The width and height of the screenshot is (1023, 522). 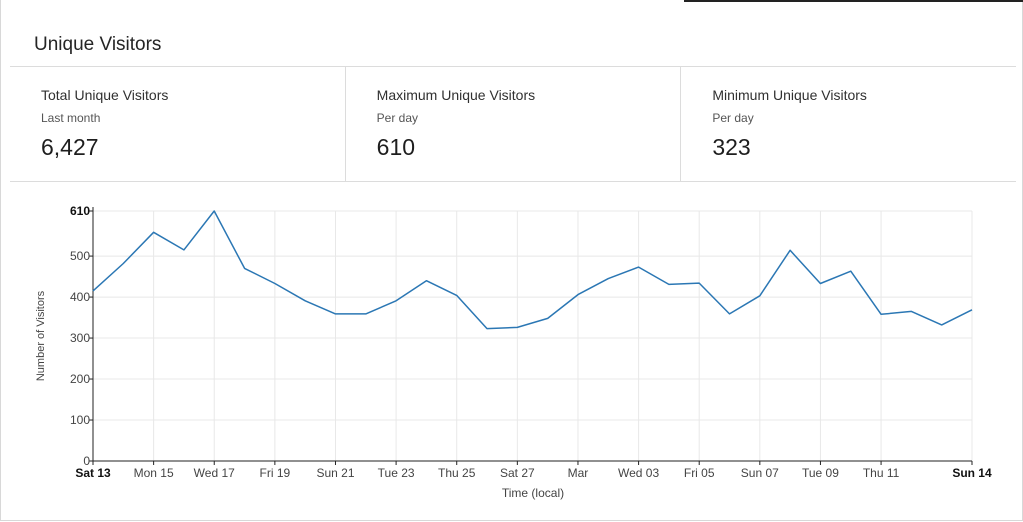 I want to click on stat-minimum: Minimum Unique Visitors Per day 323, so click(x=848, y=124).